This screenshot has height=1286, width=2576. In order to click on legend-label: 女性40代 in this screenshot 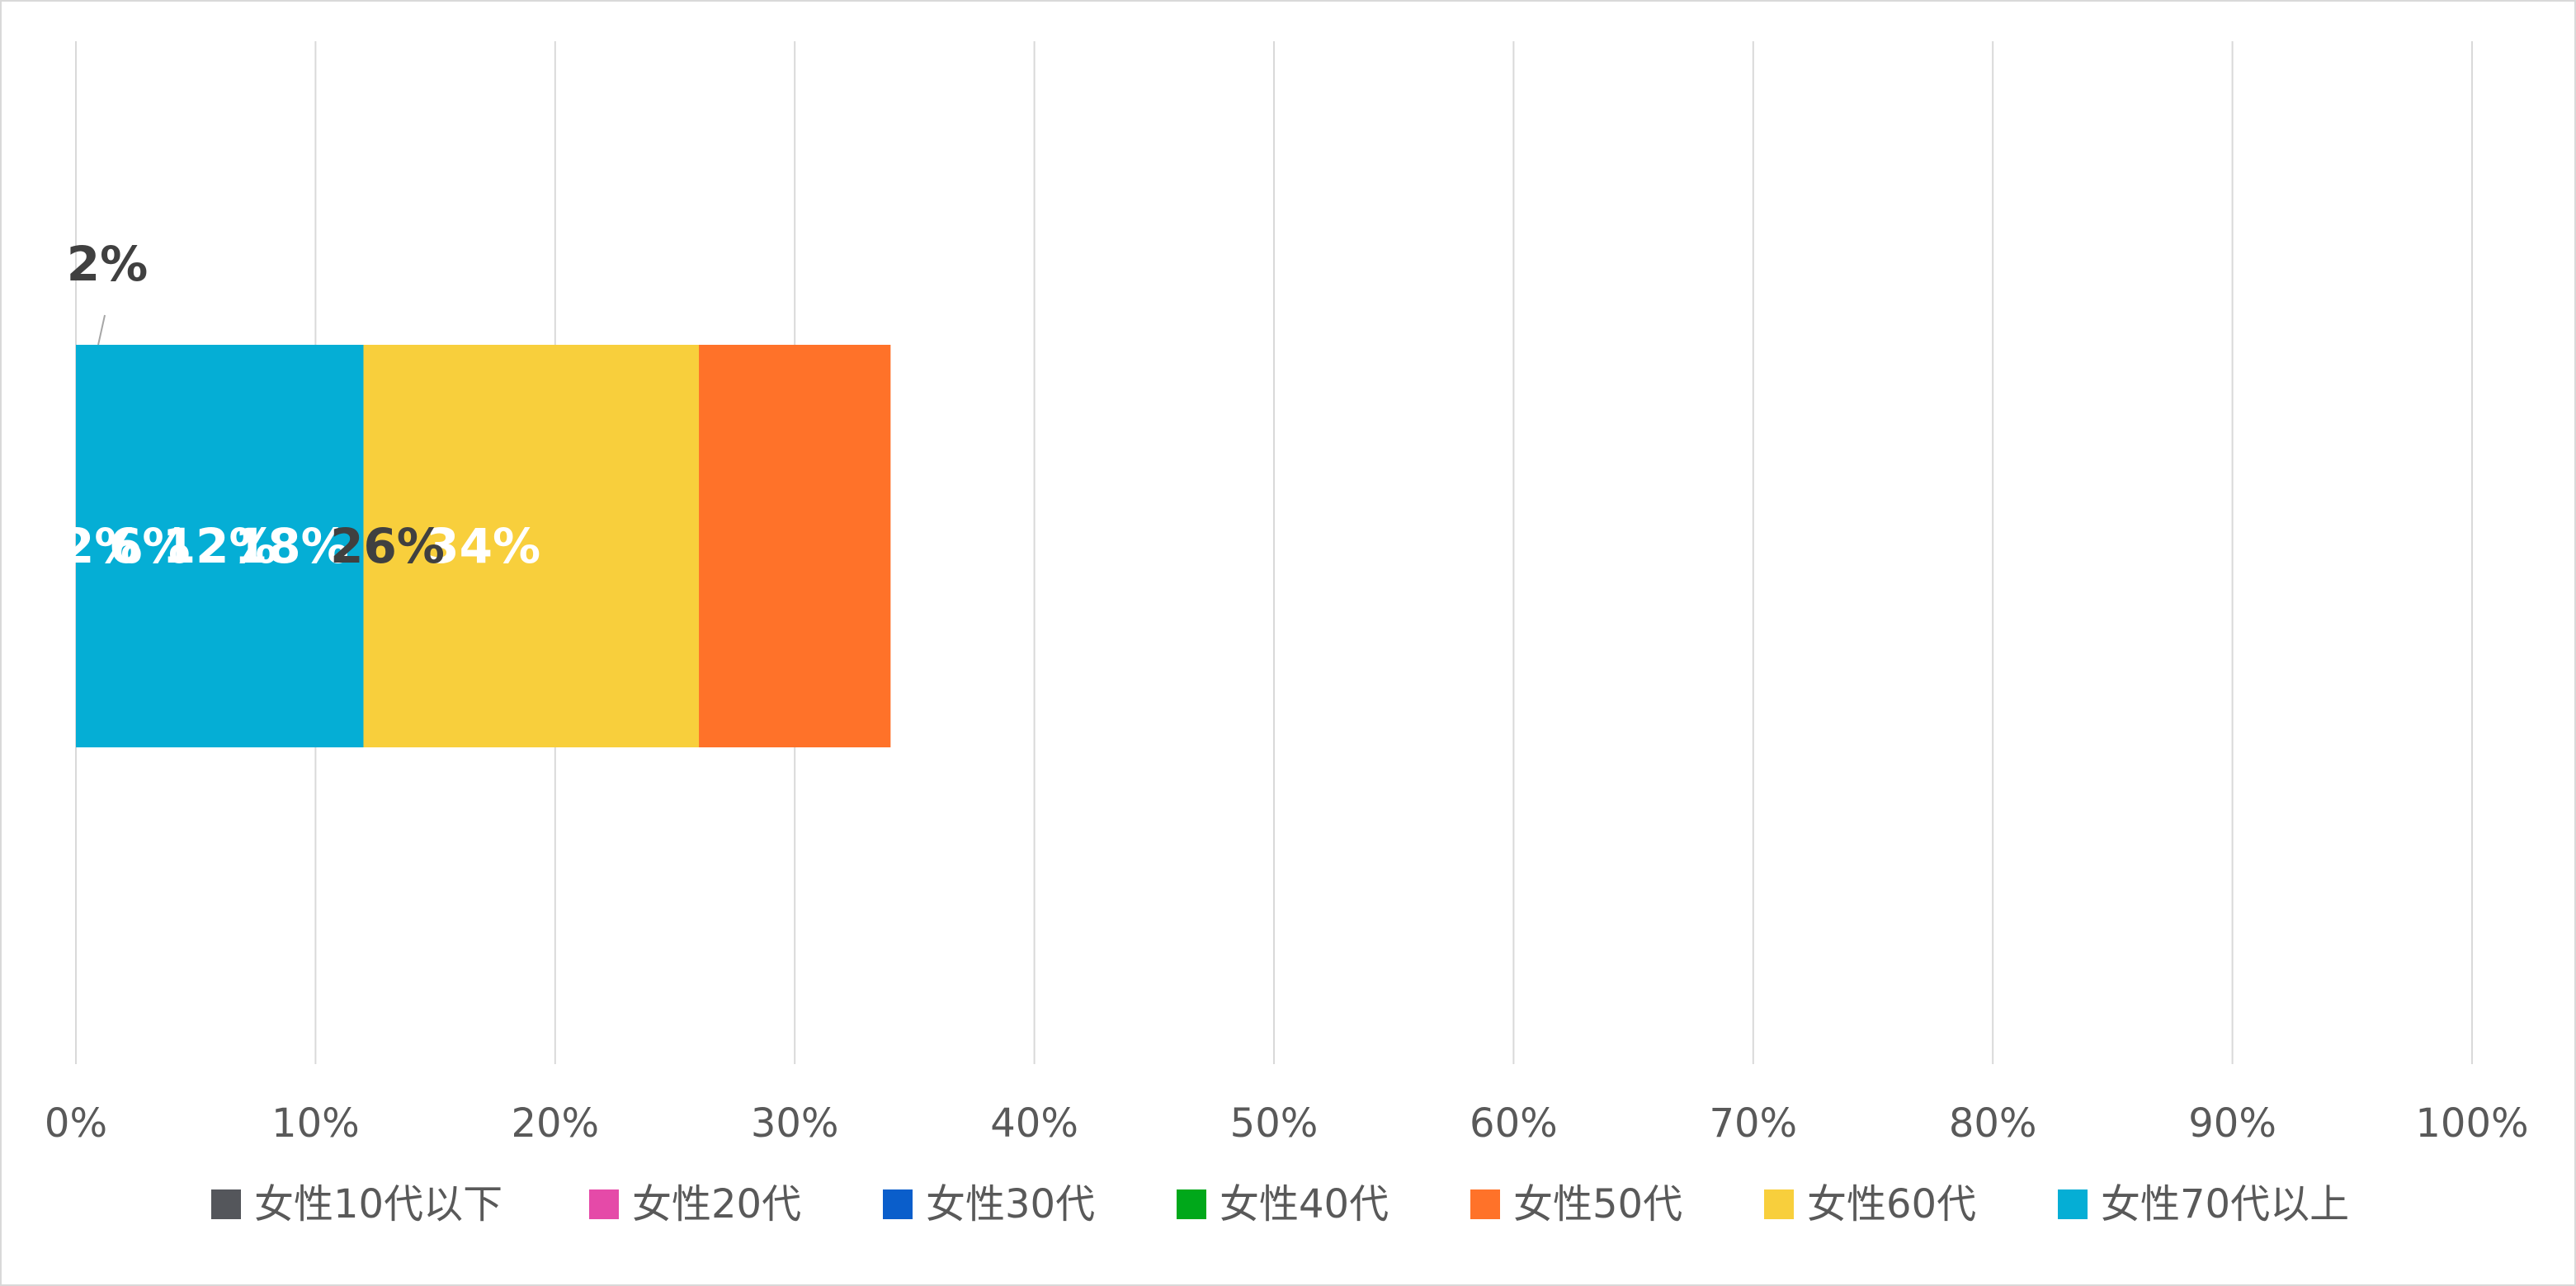, I will do `click(1304, 1204)`.